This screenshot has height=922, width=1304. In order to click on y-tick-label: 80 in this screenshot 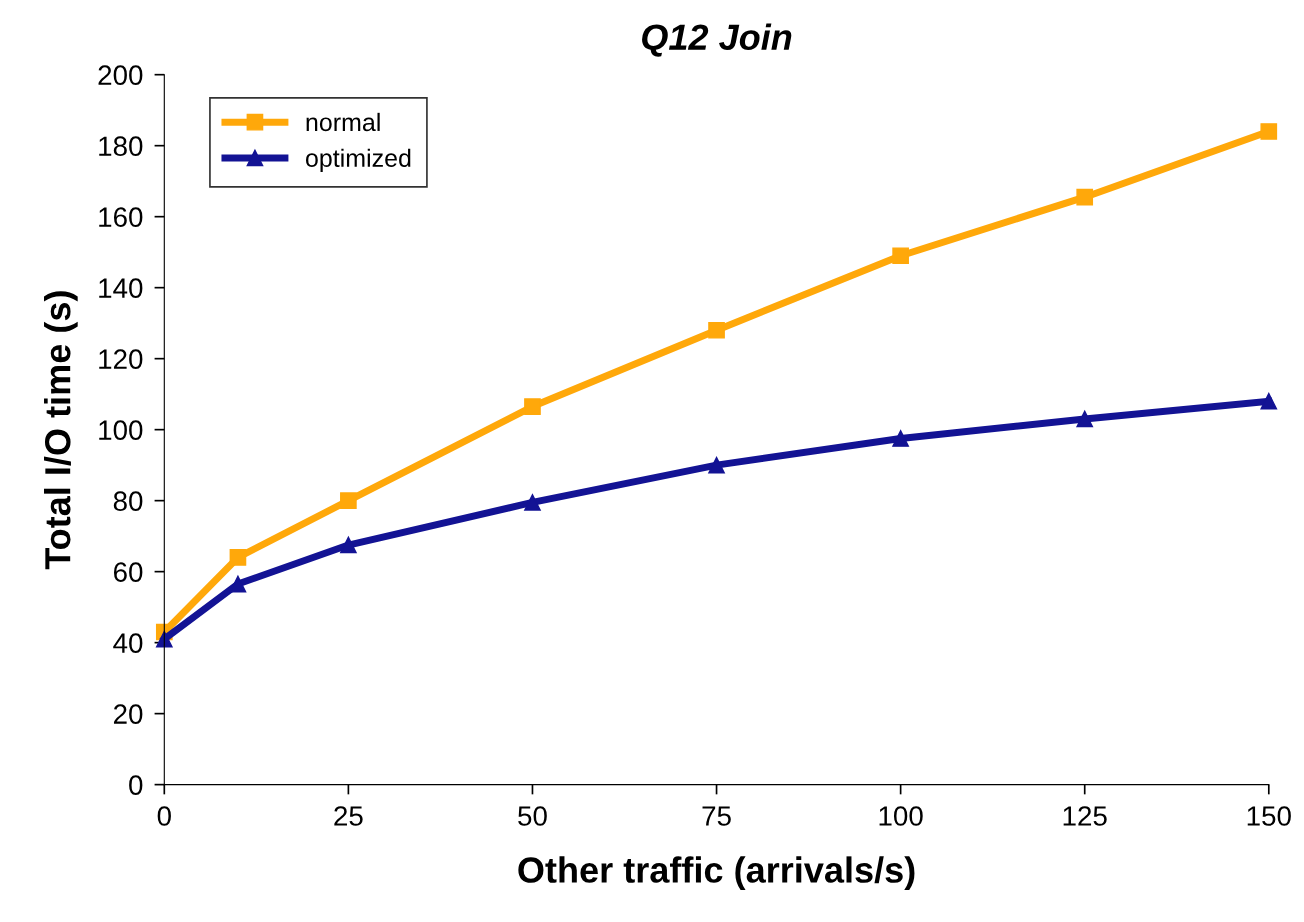, I will do `click(128, 501)`.